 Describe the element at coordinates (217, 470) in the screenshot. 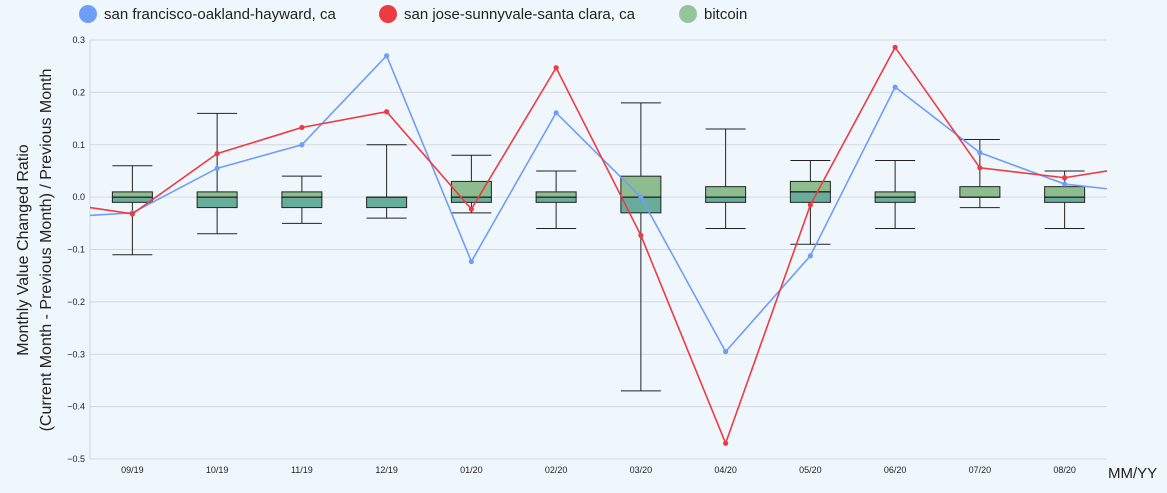

I see `x-tick-label: 10/19` at that location.